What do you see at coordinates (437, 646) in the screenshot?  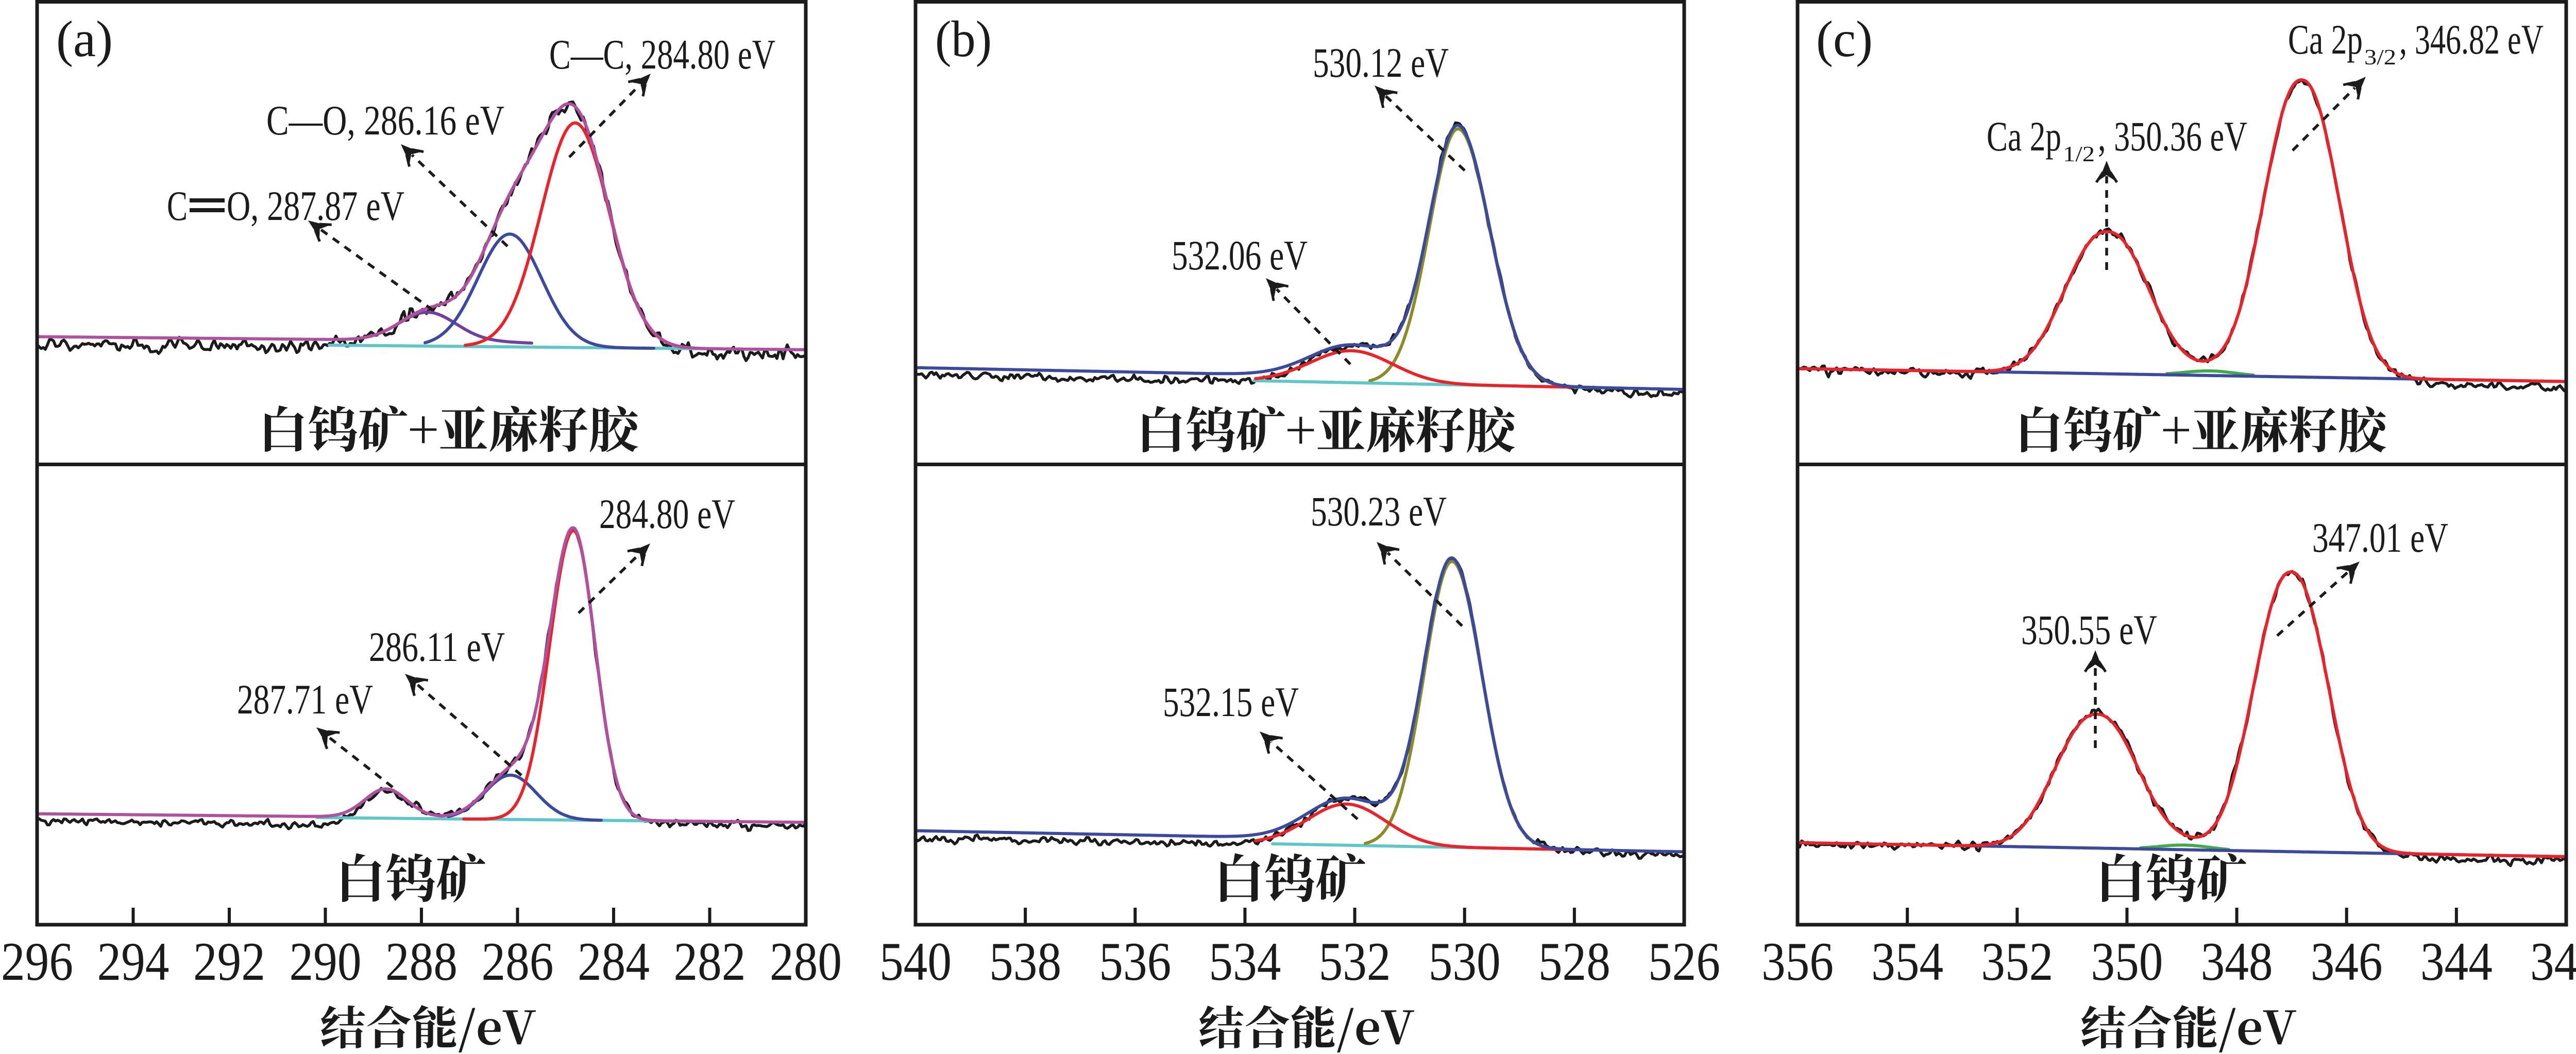 I see `svg-text: 286.11 eV` at bounding box center [437, 646].